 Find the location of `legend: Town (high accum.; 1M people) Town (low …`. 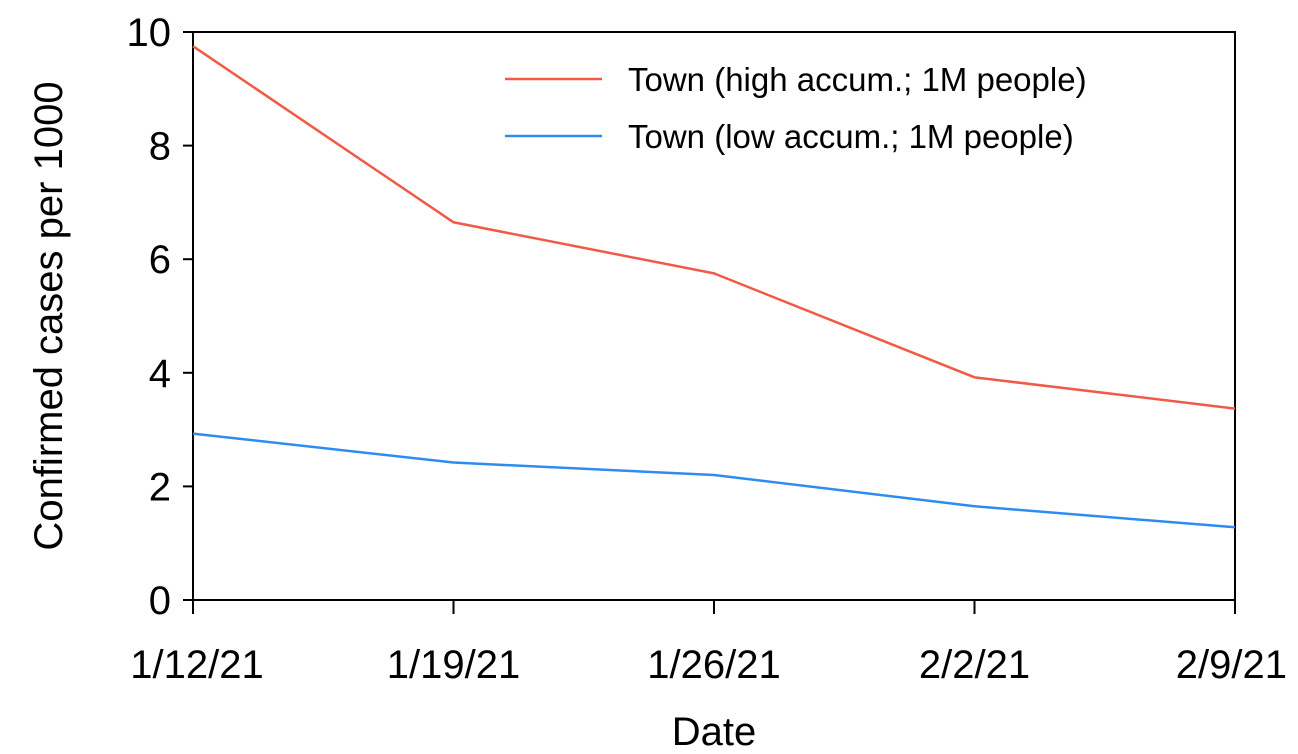

legend: Town (high accum.; 1M people) Town (low … is located at coordinates (796, 108).